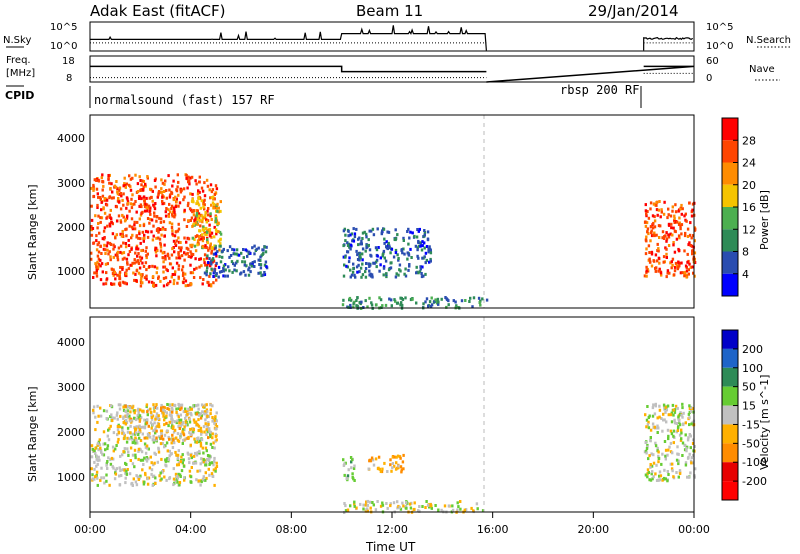 This screenshot has width=800, height=554. Describe the element at coordinates (18, 60) in the screenshot. I see `freq-label-1: Freq.` at that location.